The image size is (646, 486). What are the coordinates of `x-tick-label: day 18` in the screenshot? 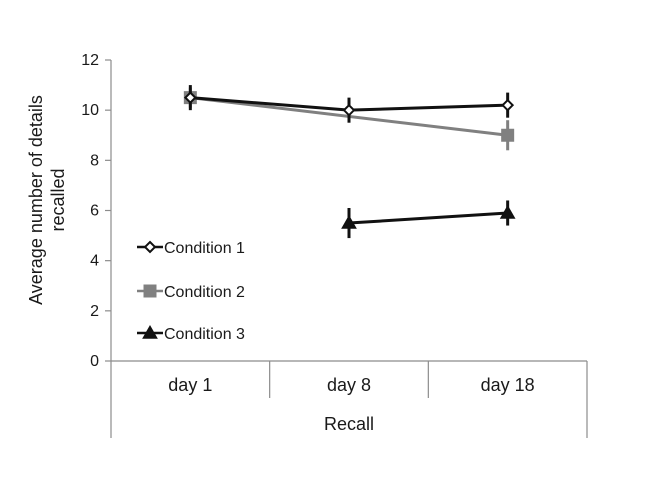 It's located at (508, 385).